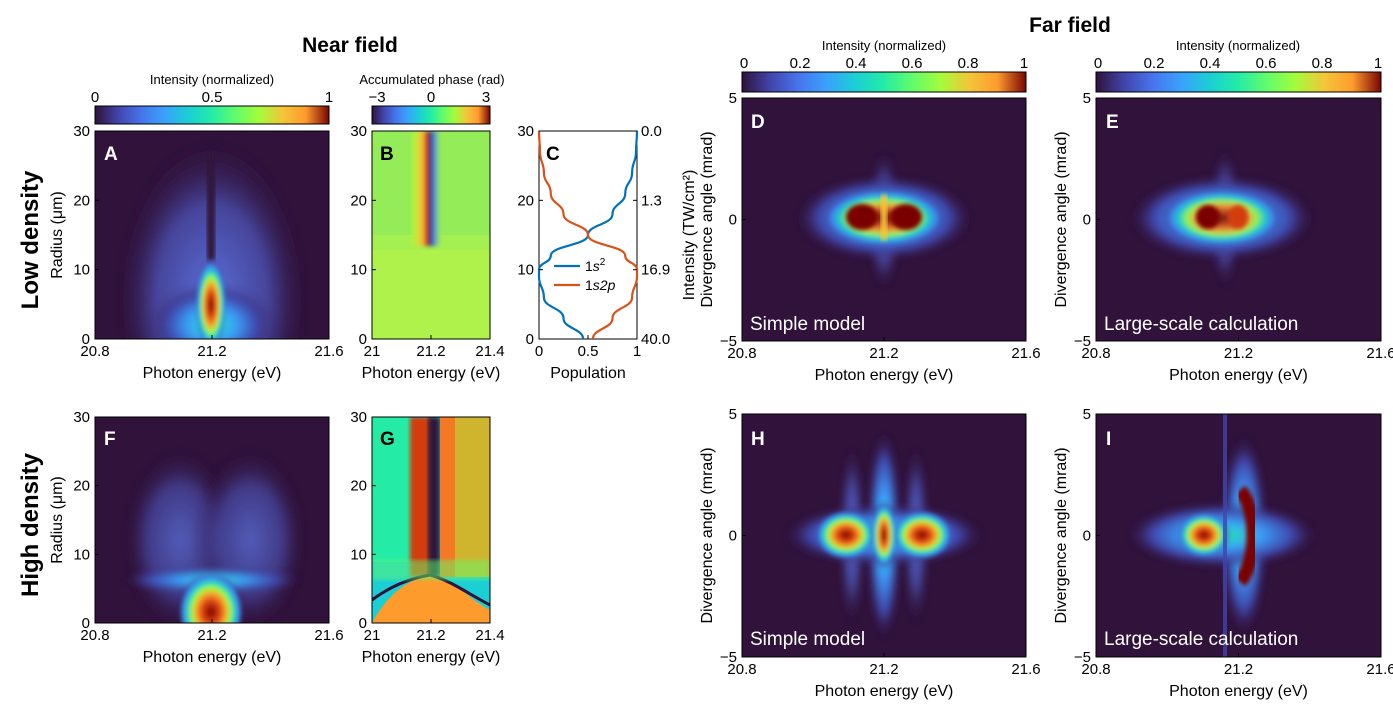  I want to click on axis-label-right: Intensity (TW/cm²), so click(689, 235).